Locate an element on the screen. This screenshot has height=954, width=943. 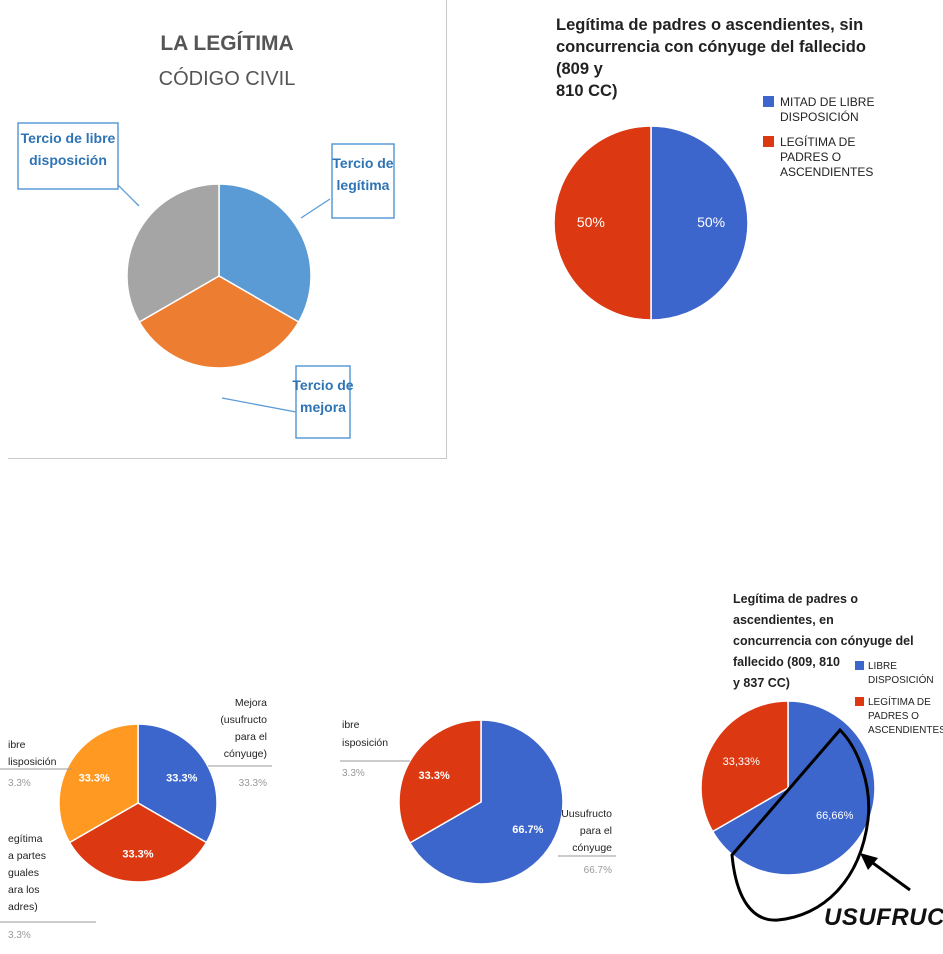
chart-3-side-label: (usufructo is located at coordinates (243, 720).